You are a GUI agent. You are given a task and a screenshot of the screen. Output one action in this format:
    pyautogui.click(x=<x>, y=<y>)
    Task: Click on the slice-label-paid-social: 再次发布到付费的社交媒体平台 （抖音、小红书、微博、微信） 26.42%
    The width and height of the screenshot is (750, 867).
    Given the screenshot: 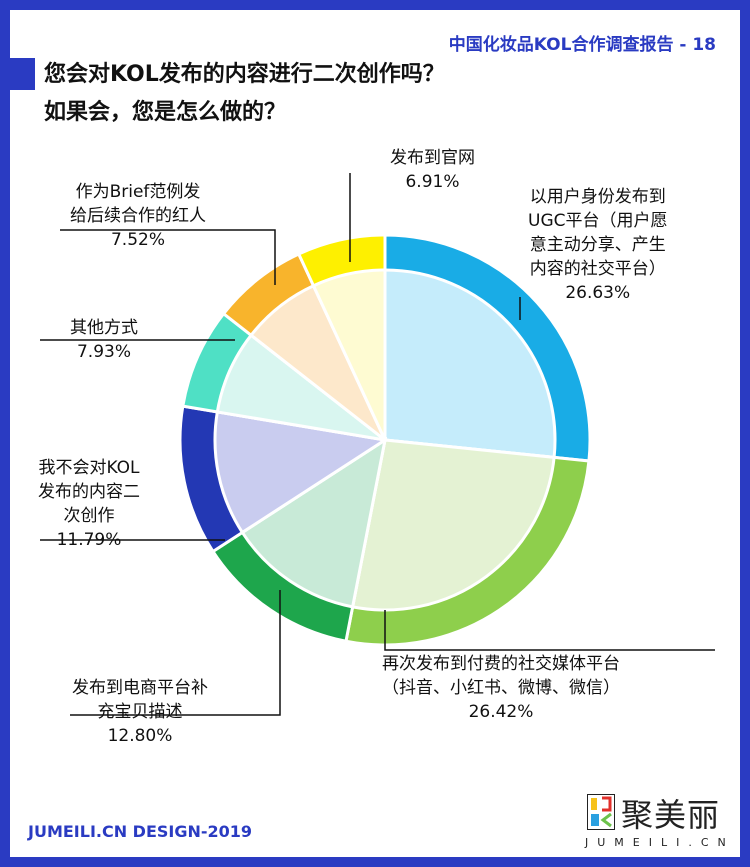 What is the action you would take?
    pyautogui.click(x=501, y=688)
    